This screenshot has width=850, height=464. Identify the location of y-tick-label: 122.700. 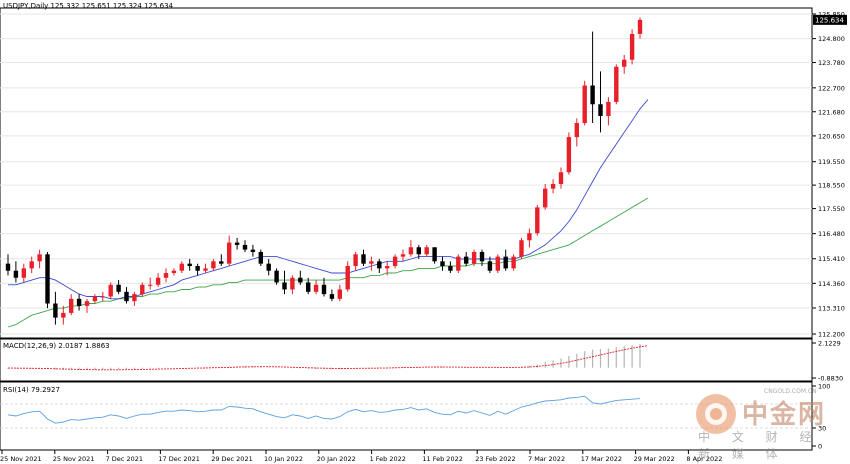
(831, 88).